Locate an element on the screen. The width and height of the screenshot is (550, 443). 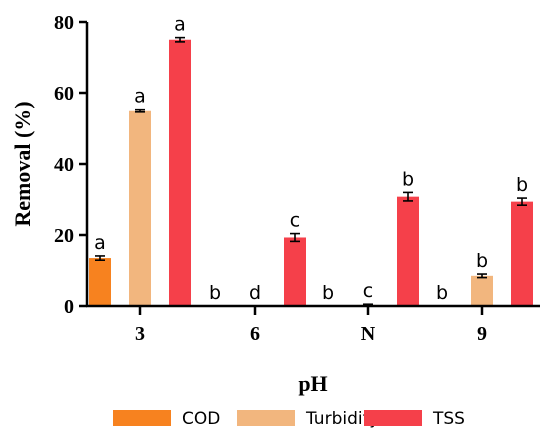
sig-letter-tss-6: c is located at coordinates (295, 221).